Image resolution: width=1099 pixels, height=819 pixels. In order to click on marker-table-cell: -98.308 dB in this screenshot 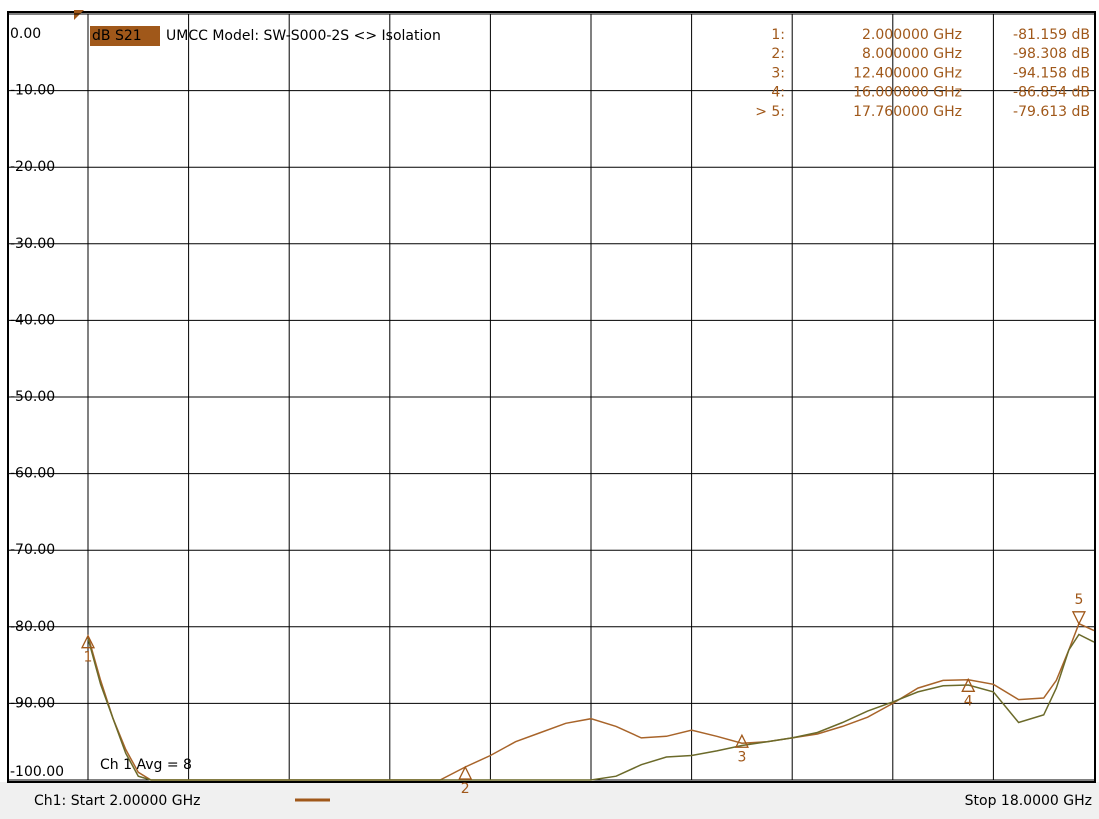, I will do `click(1051, 54)`.